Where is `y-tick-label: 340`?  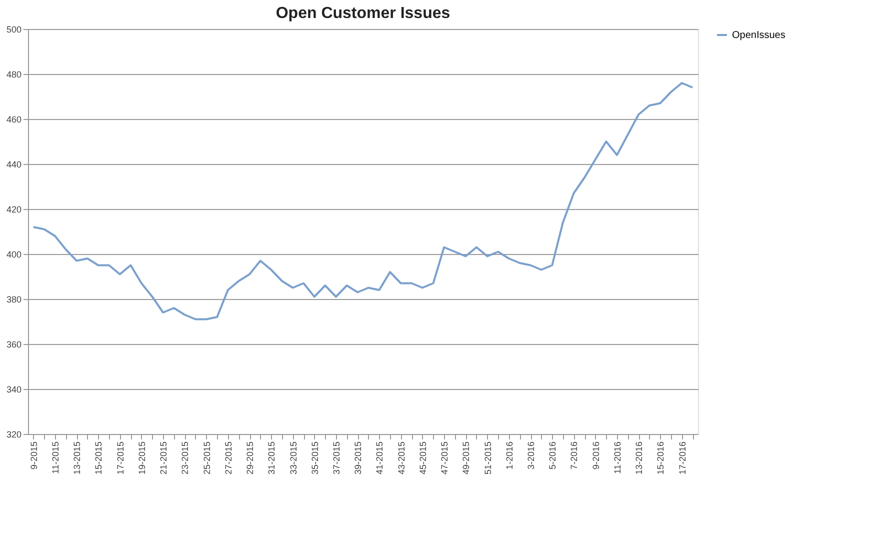 y-tick-label: 340 is located at coordinates (14, 389).